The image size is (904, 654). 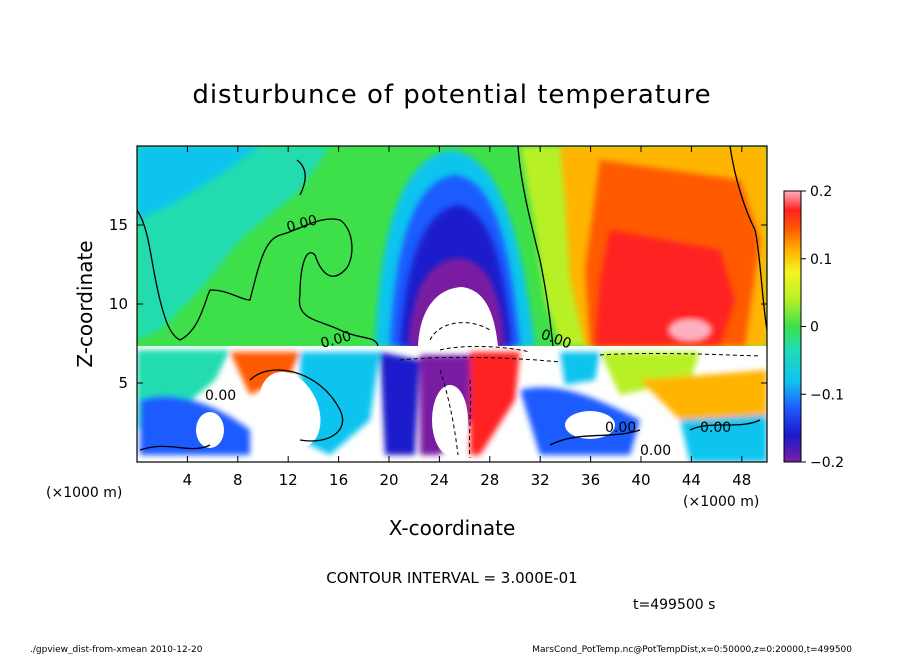 I want to click on negative-contours, so click(x=580, y=390).